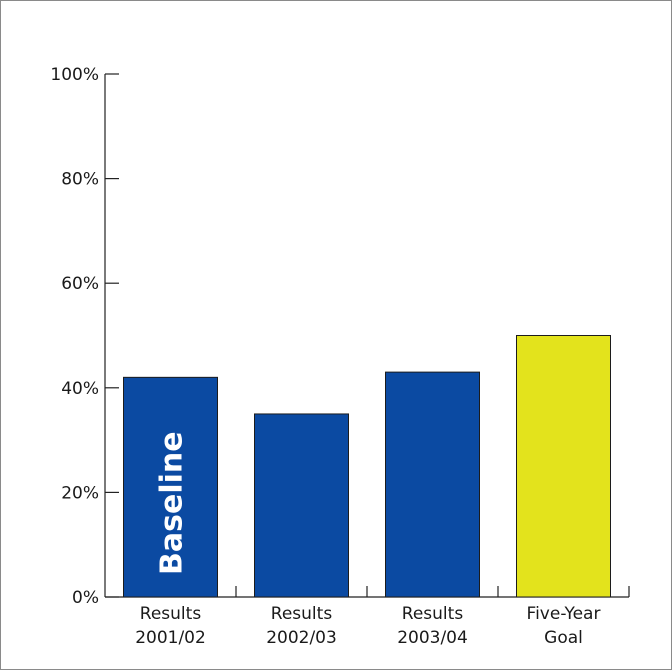  Describe the element at coordinates (301, 638) in the screenshot. I see `x-tick-label: 2002/03` at that location.